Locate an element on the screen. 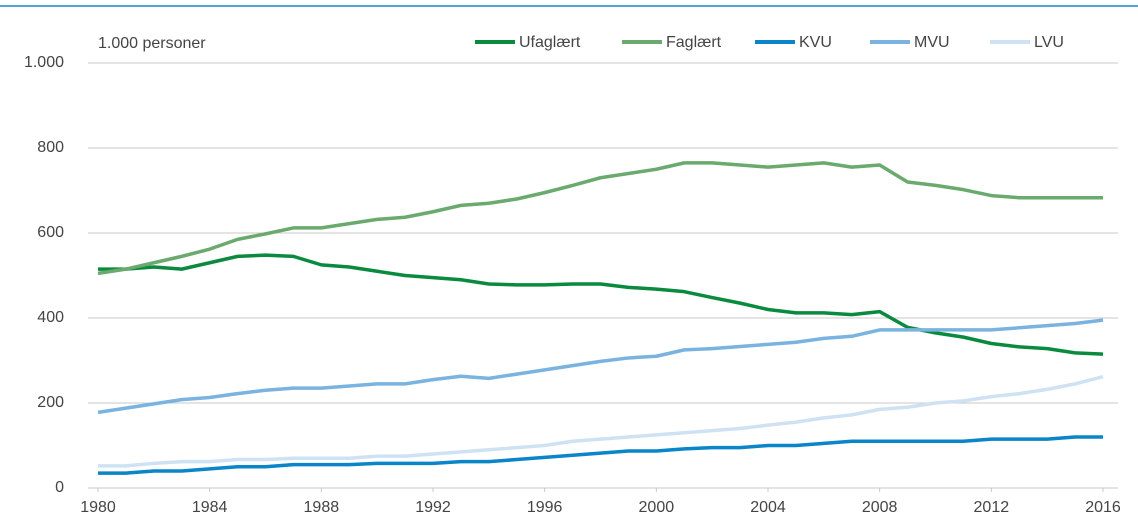  legend-label: MVU is located at coordinates (932, 42).